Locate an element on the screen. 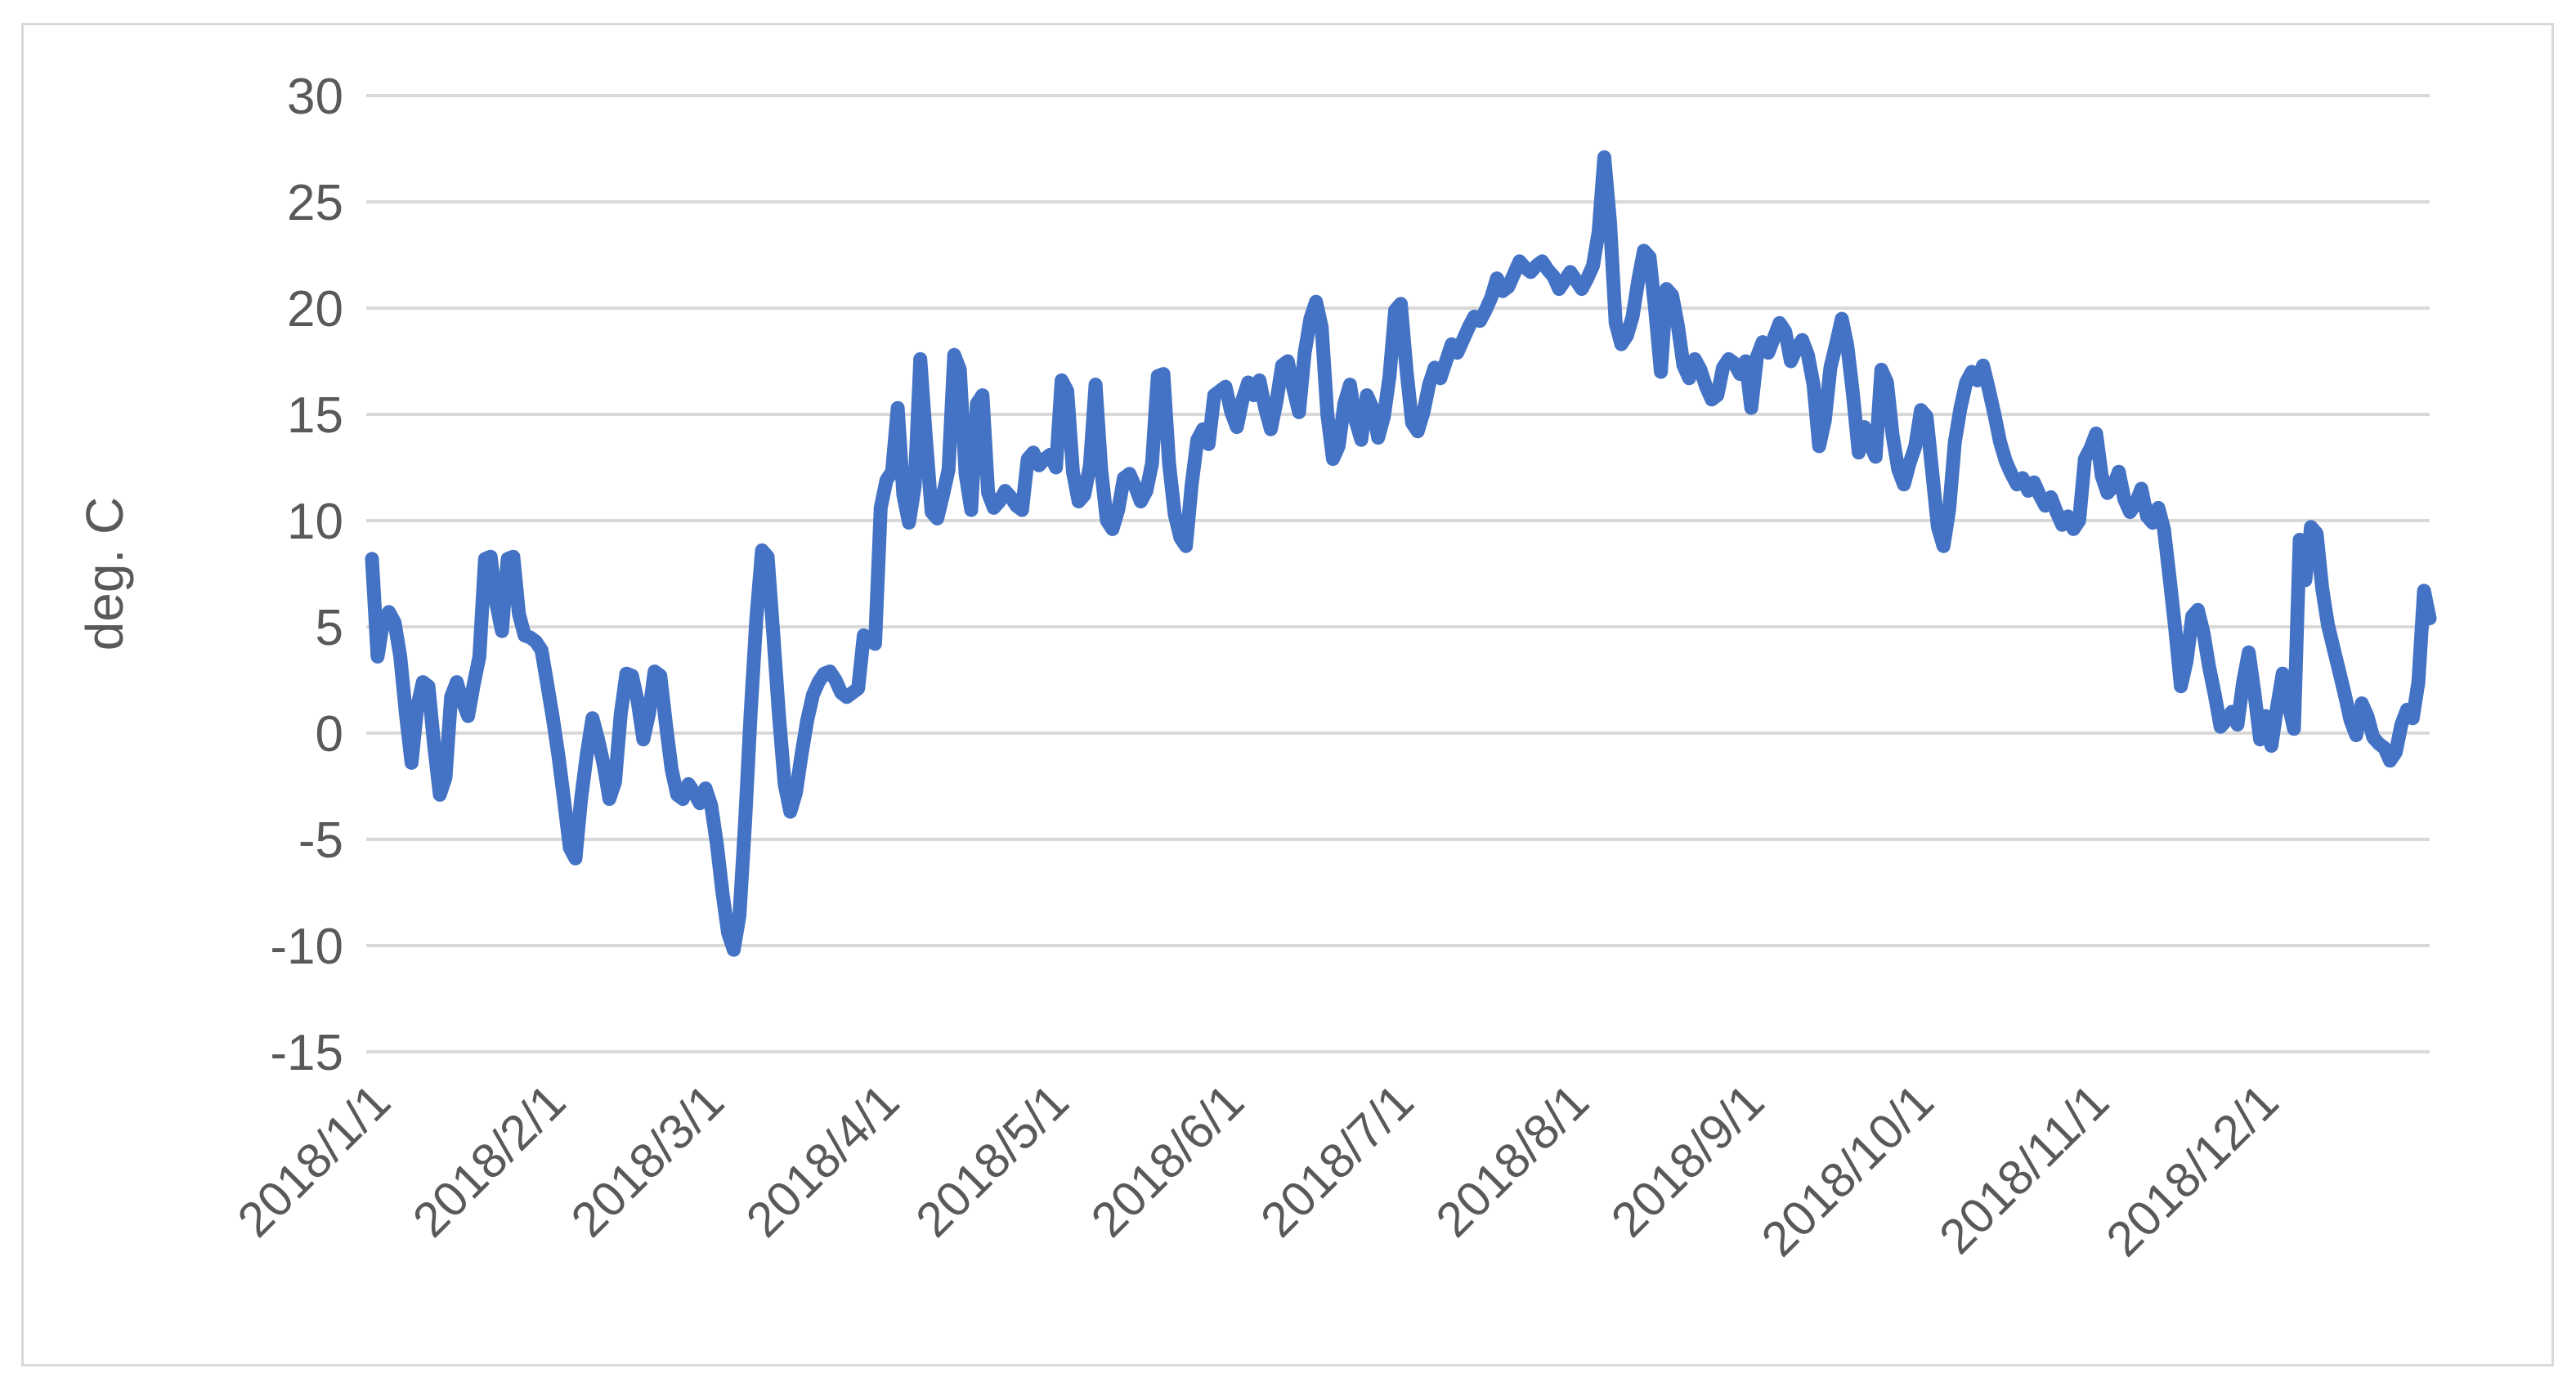  x-tick-label-2018/6/1: 2018/6/1 is located at coordinates (1168, 1161).